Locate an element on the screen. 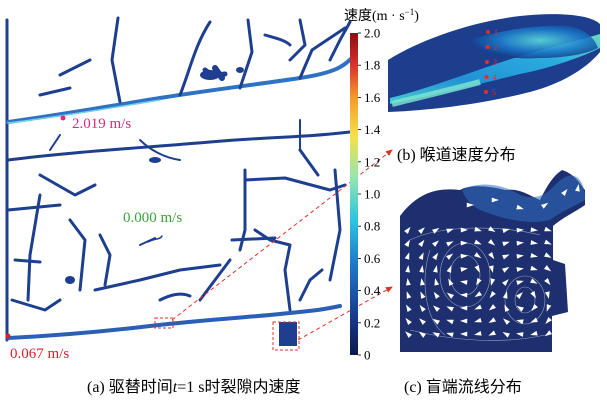 The image size is (607, 405). min-velocity-marker is located at coordinates (8, 336).